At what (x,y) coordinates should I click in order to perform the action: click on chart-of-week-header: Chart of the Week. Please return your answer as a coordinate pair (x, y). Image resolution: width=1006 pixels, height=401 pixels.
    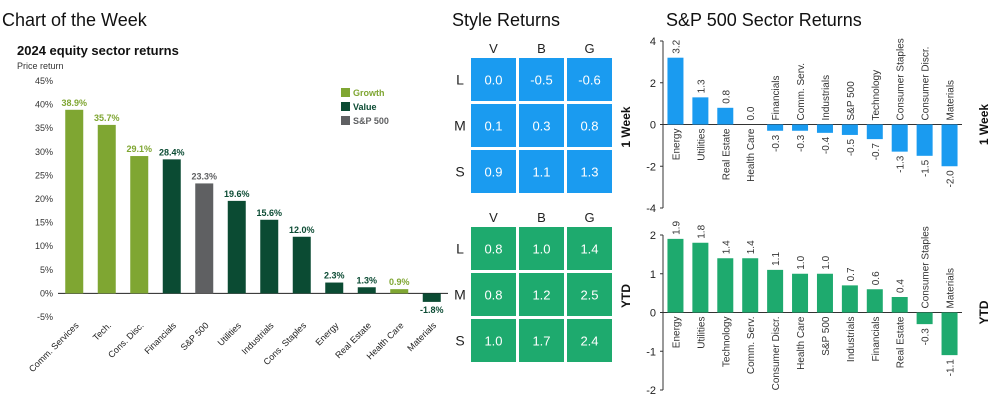
    Looking at the image, I should click on (75, 20).